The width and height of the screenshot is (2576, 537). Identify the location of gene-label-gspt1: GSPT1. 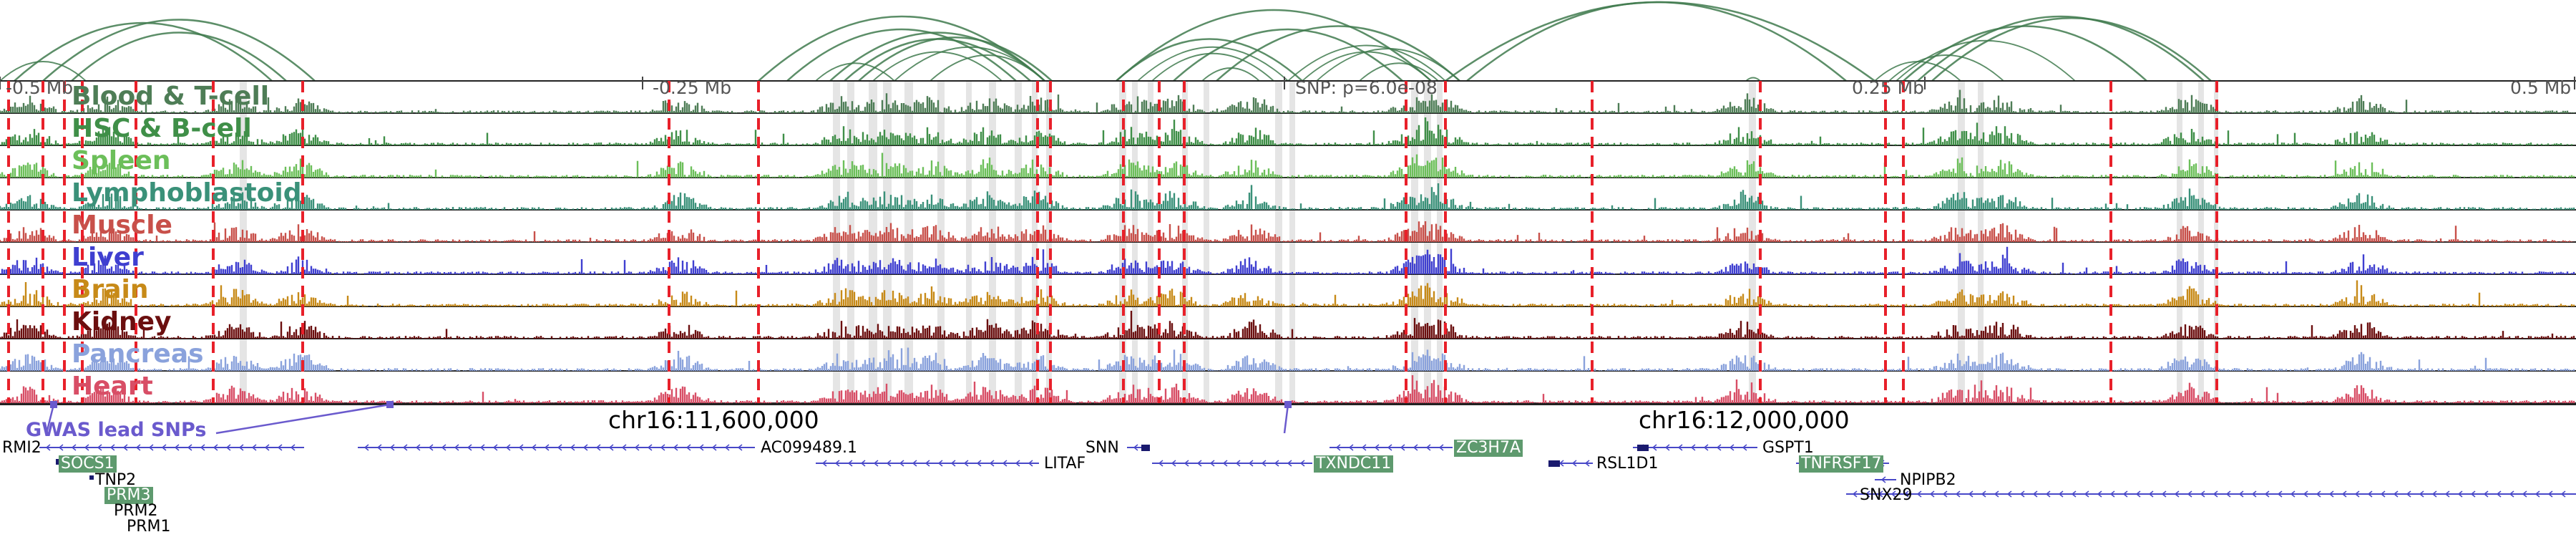
(1788, 448).